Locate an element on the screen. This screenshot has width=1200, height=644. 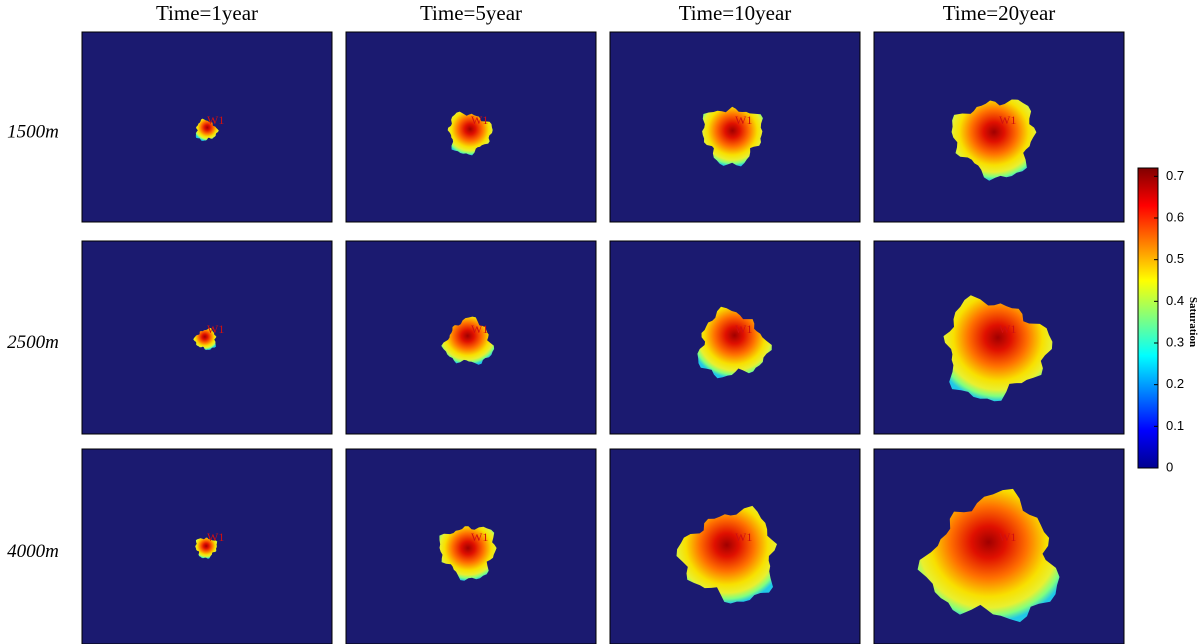
column-header: Time=5year is located at coordinates (471, 13).